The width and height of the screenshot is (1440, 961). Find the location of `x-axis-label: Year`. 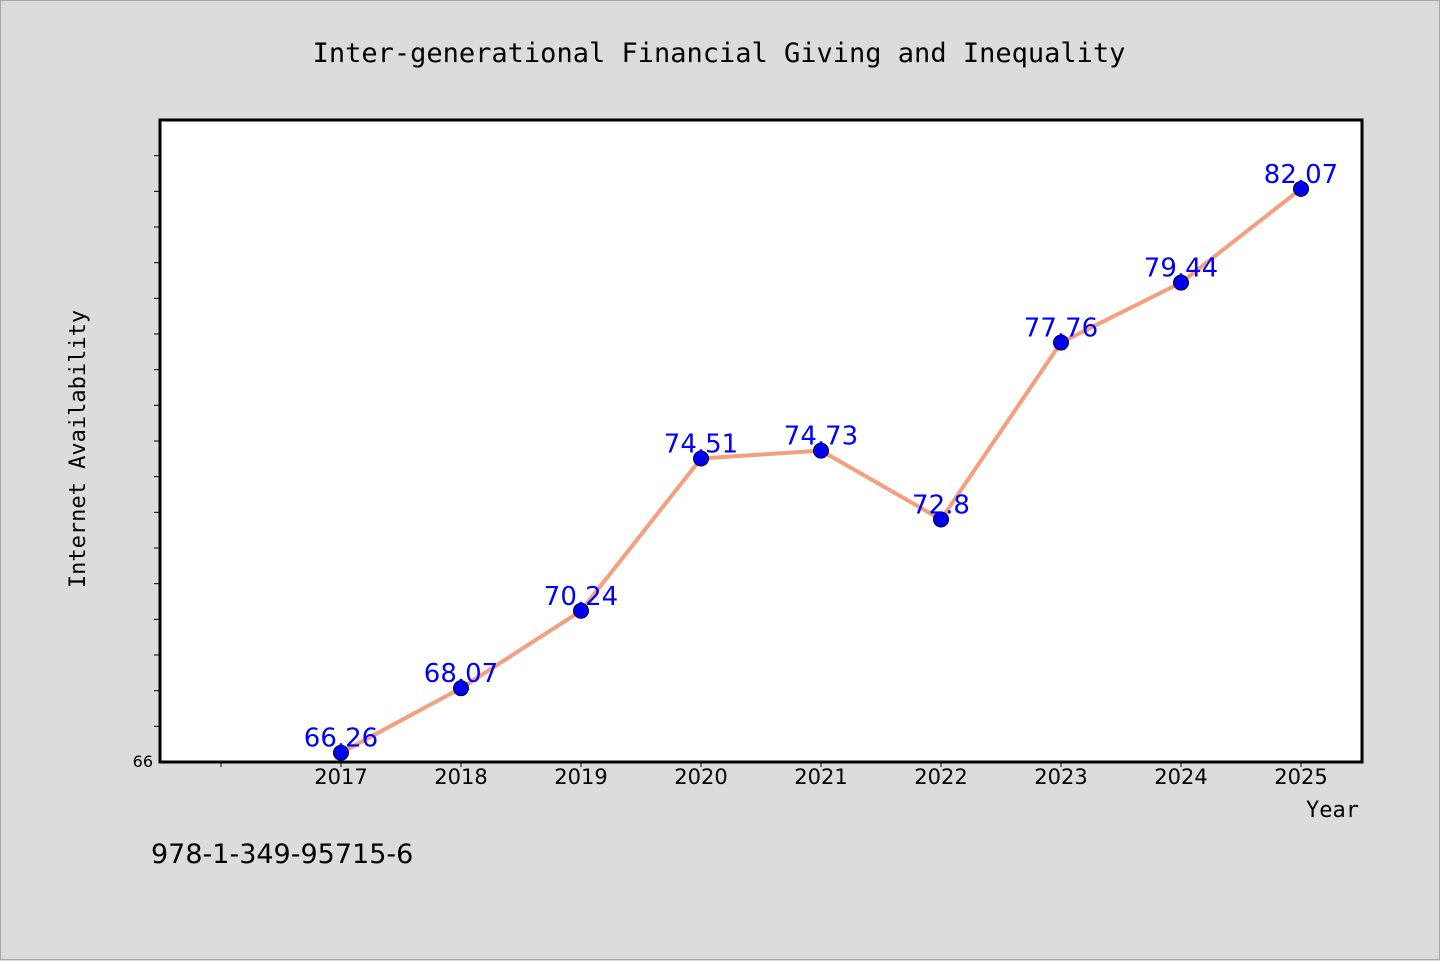

x-axis-label: Year is located at coordinates (1332, 810).